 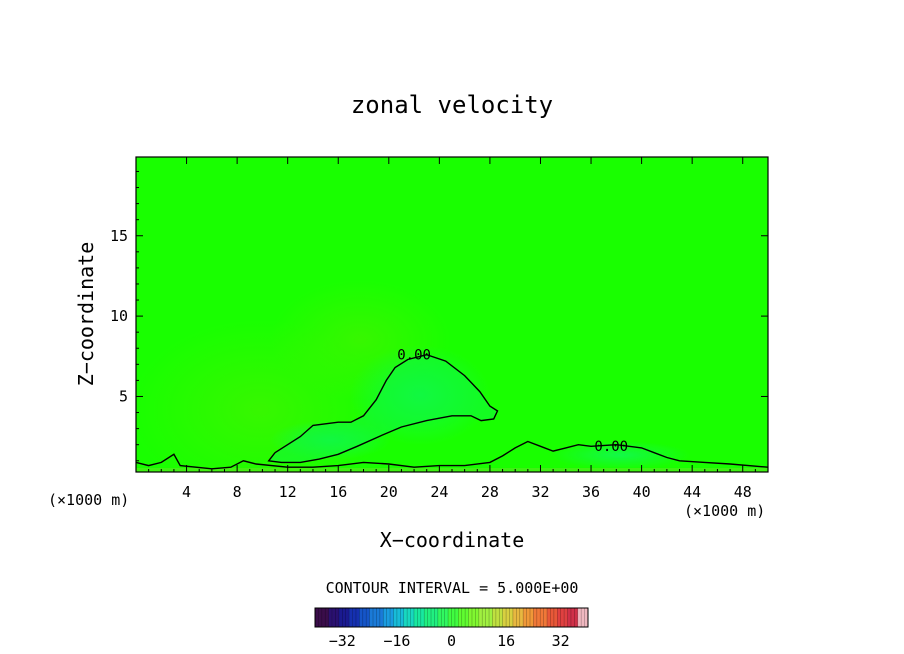 What do you see at coordinates (506, 641) in the screenshot?
I see `colorbar-tick-label: 16` at bounding box center [506, 641].